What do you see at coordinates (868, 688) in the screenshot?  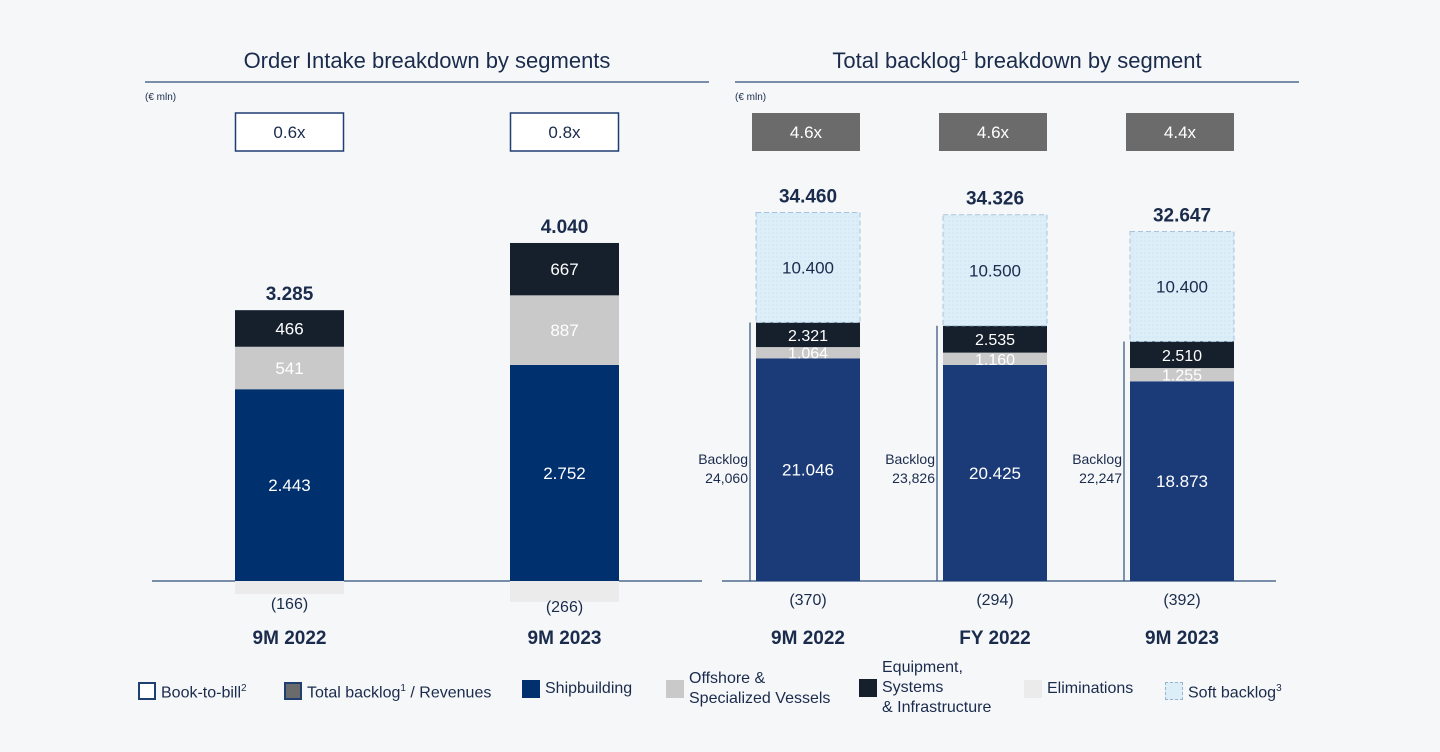 I see `legend-swatch-equipment` at bounding box center [868, 688].